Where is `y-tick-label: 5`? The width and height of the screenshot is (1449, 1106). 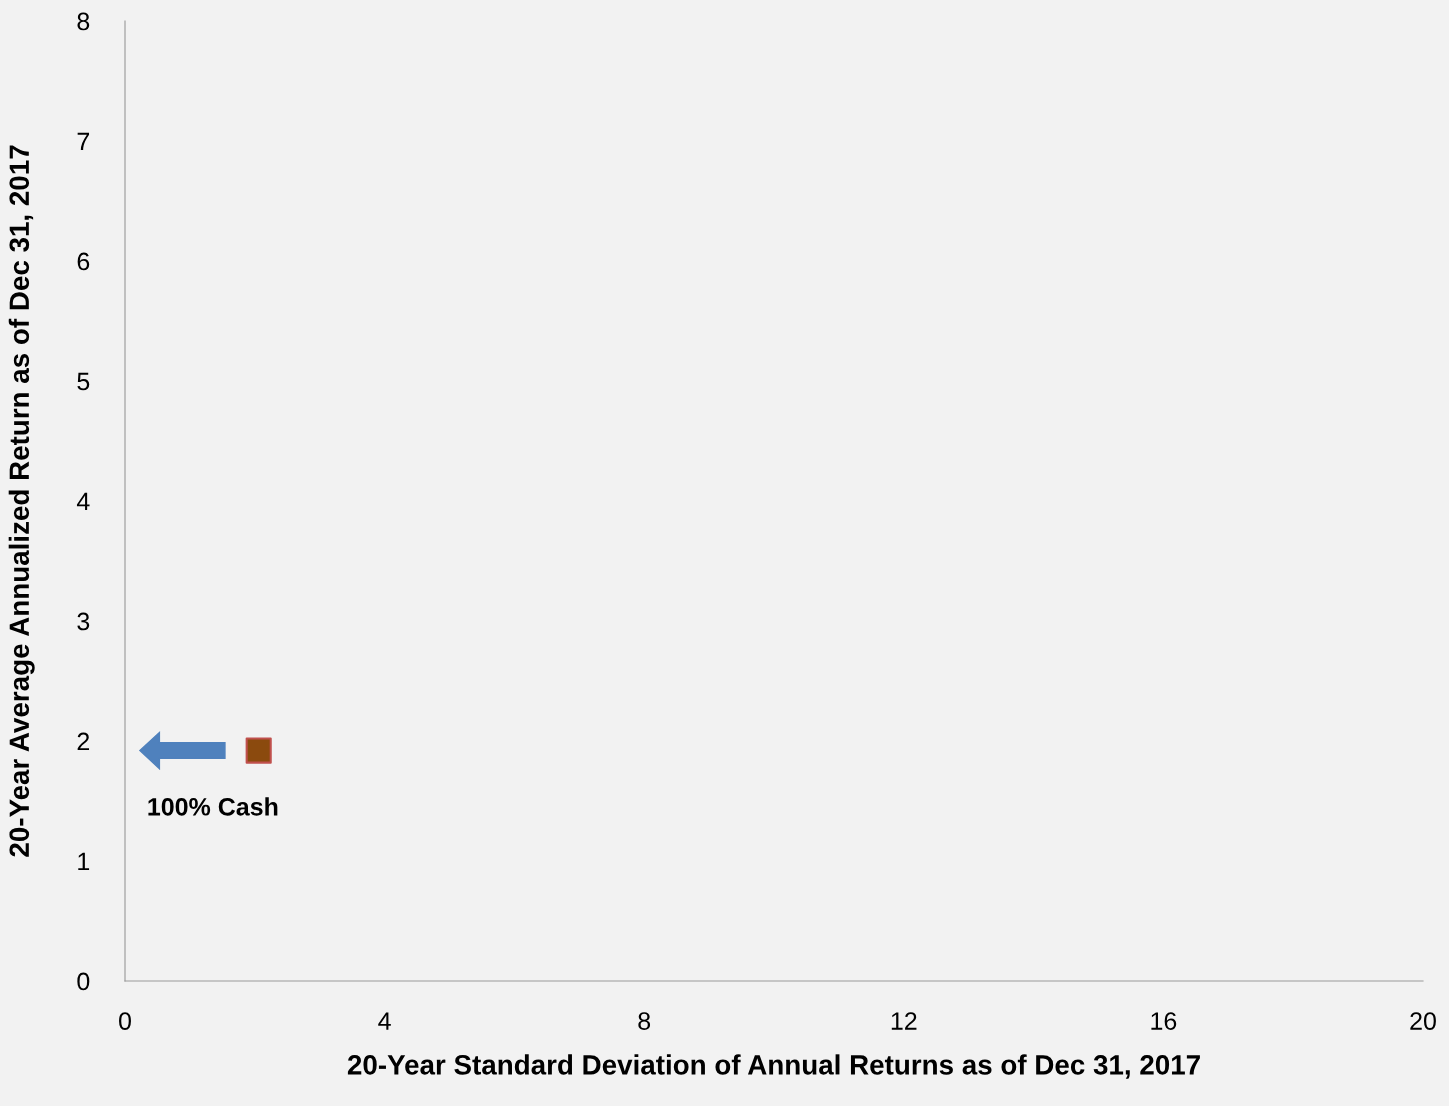 y-tick-label: 5 is located at coordinates (83, 381).